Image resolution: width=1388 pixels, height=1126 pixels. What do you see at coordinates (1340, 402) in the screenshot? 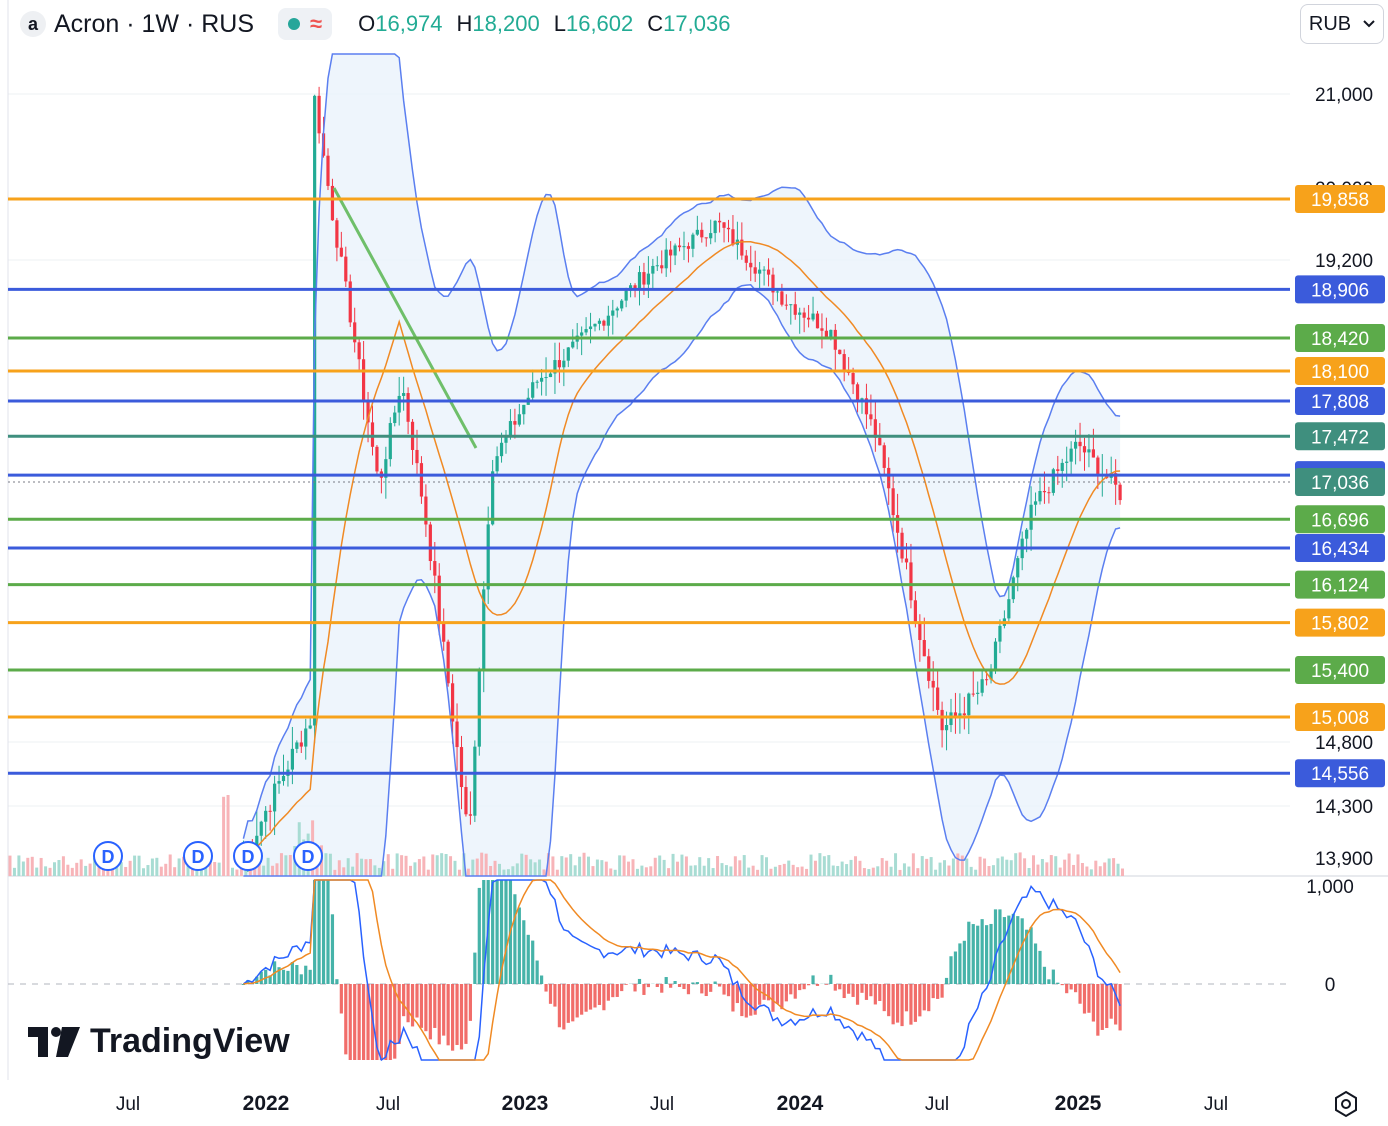
I see `level-tag-label: 17,808` at bounding box center [1340, 402].